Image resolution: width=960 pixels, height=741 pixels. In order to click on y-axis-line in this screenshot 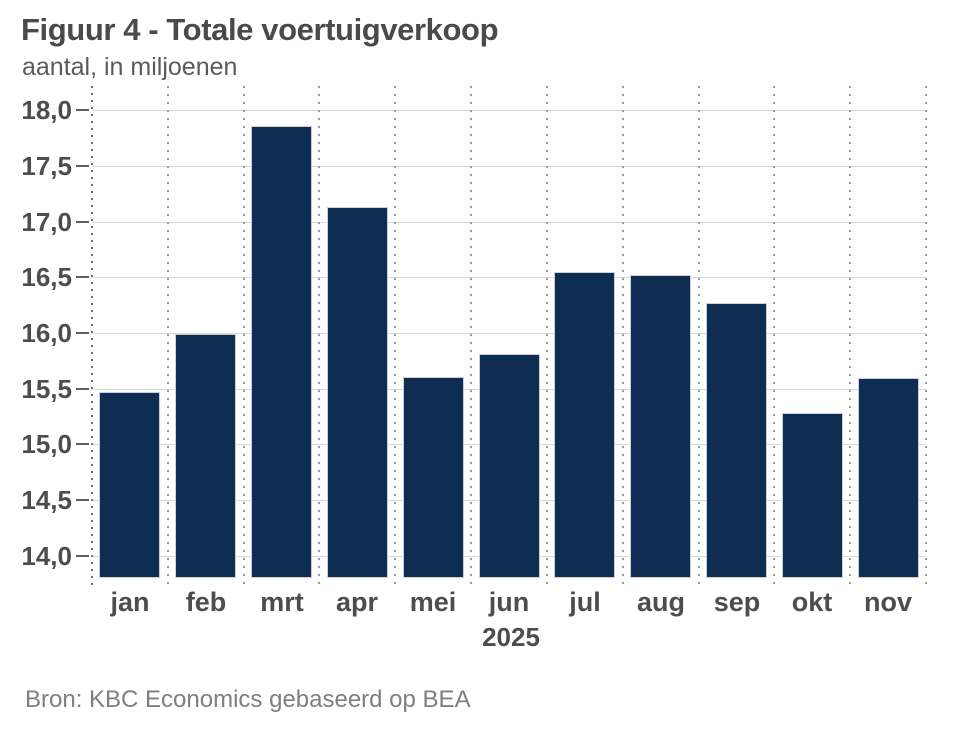, I will do `click(92, 335)`.